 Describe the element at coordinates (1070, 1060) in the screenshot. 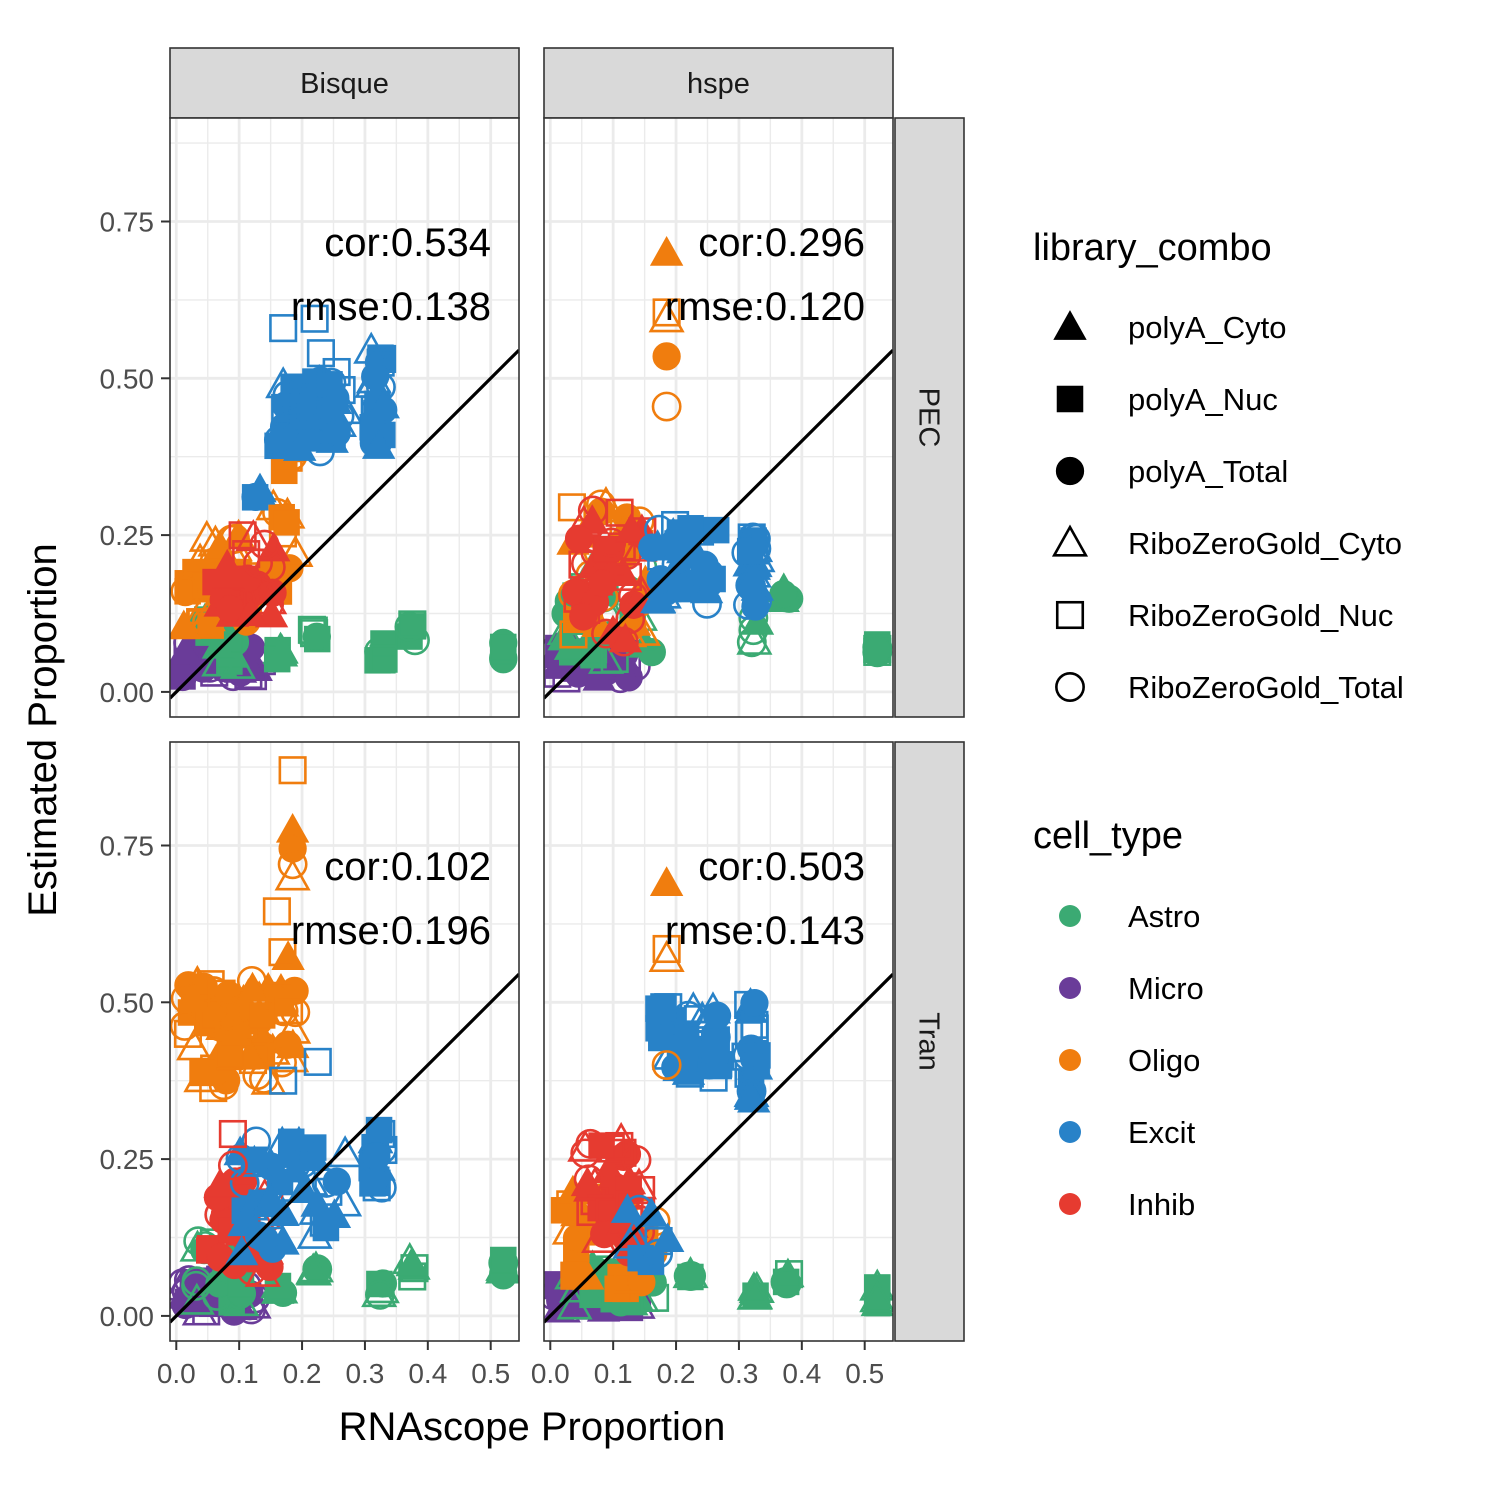

I see `legend-key-oligo` at that location.